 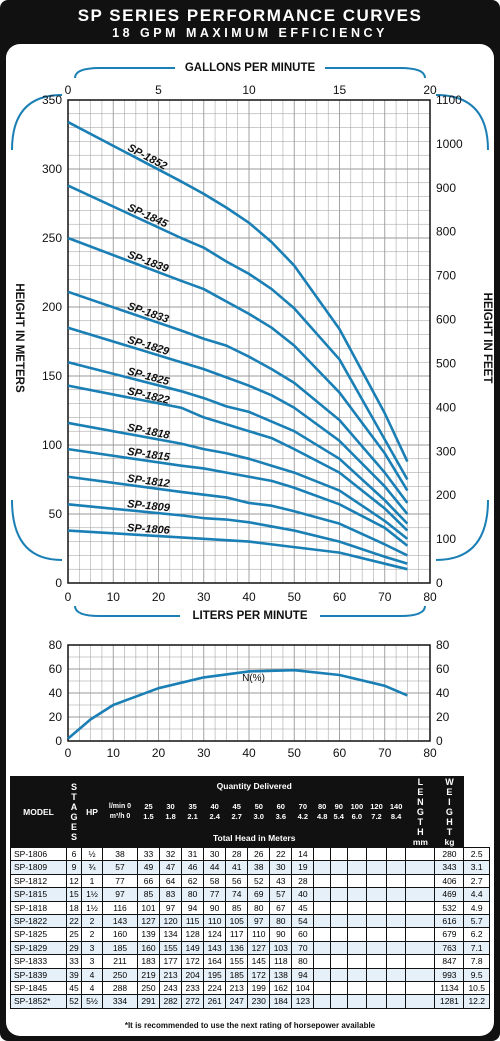 I want to click on table-cell: 6, so click(x=74, y=854).